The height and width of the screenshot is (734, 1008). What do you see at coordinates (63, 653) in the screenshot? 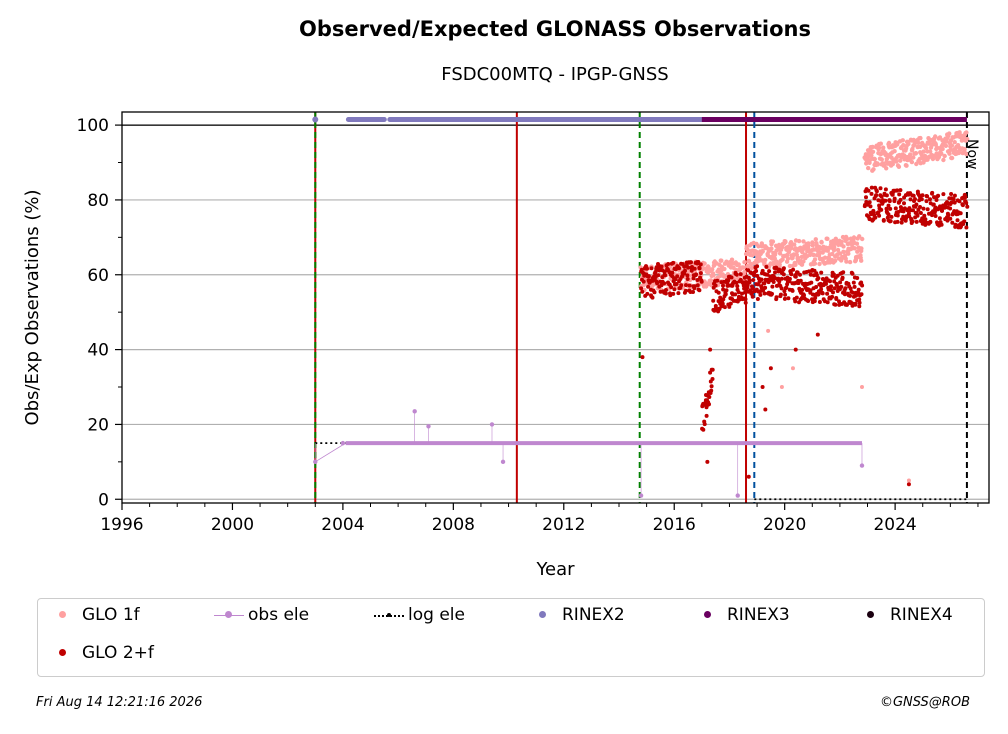
I see `legend-symbol` at bounding box center [63, 653].